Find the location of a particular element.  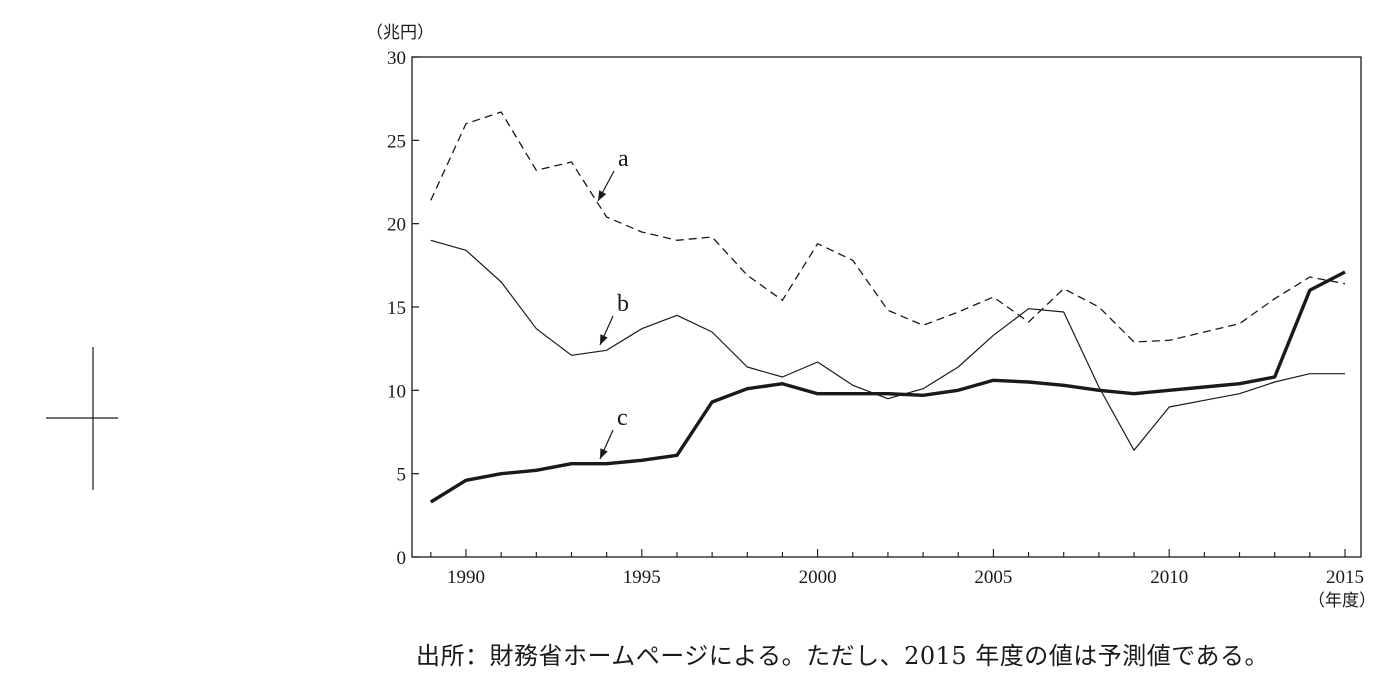

x-tick-label: 2010 is located at coordinates (1169, 577).